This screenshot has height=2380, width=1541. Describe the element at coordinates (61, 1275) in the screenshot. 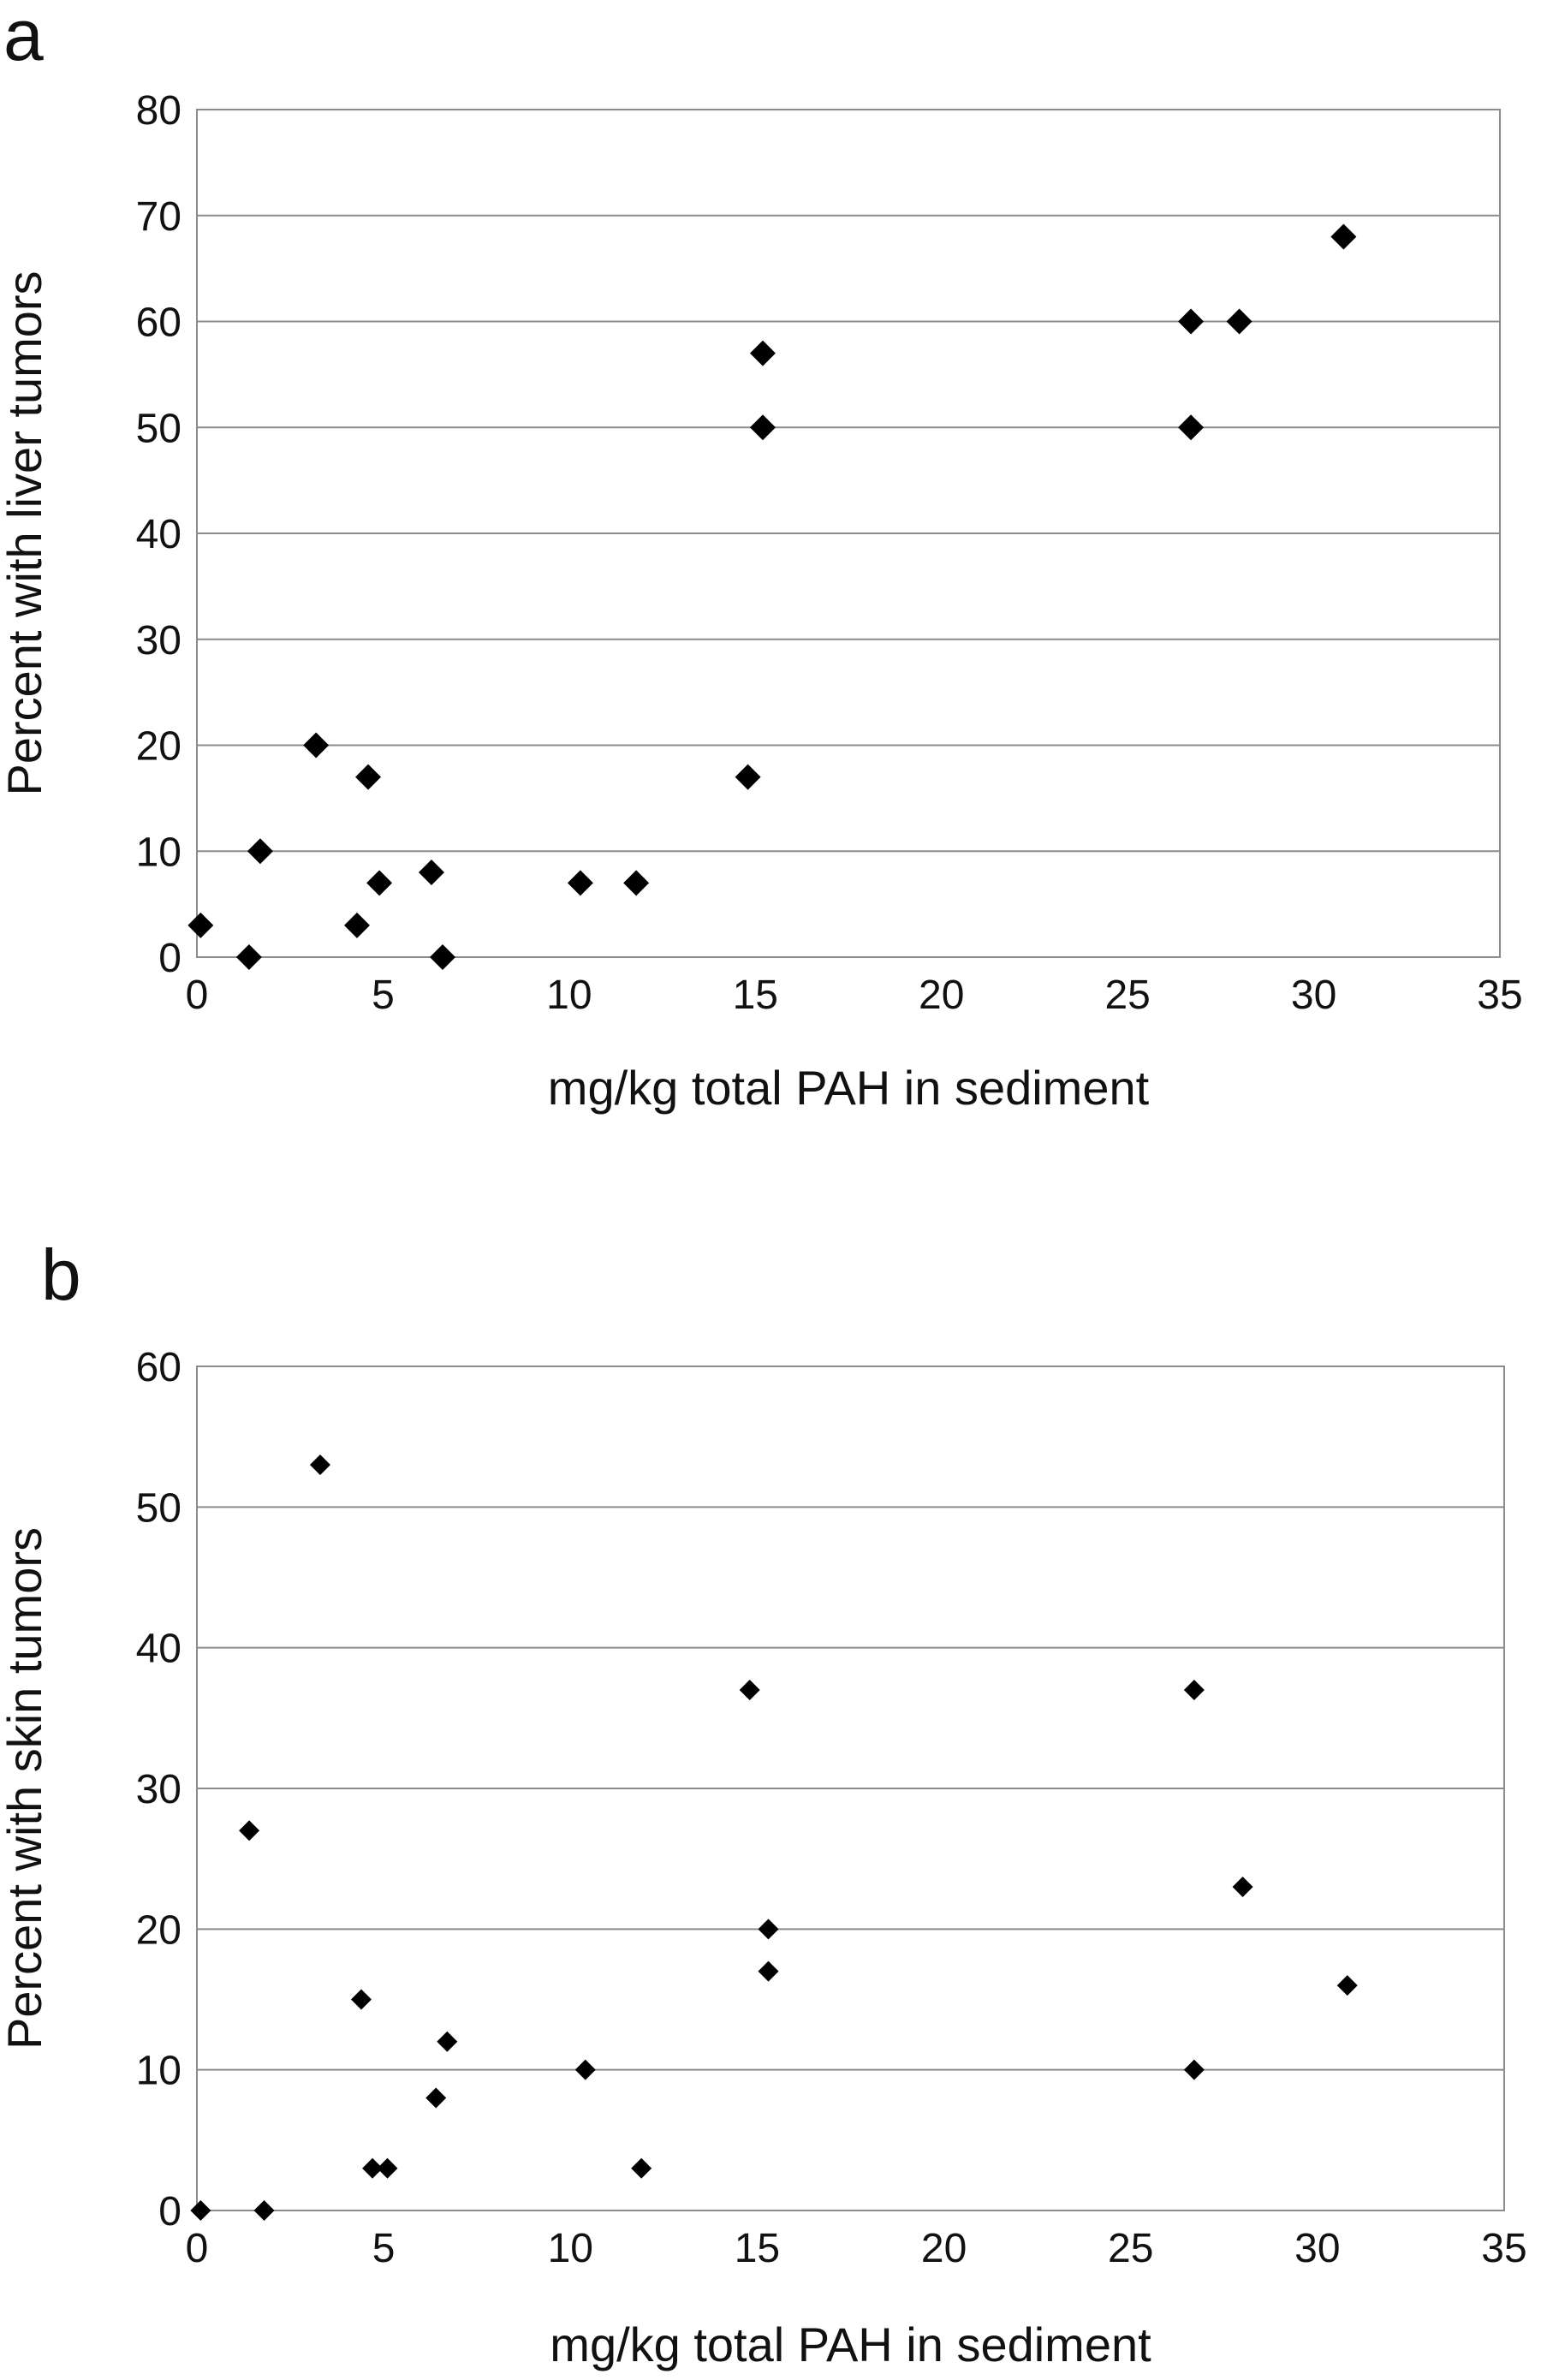

I see `panel-label: b` at that location.